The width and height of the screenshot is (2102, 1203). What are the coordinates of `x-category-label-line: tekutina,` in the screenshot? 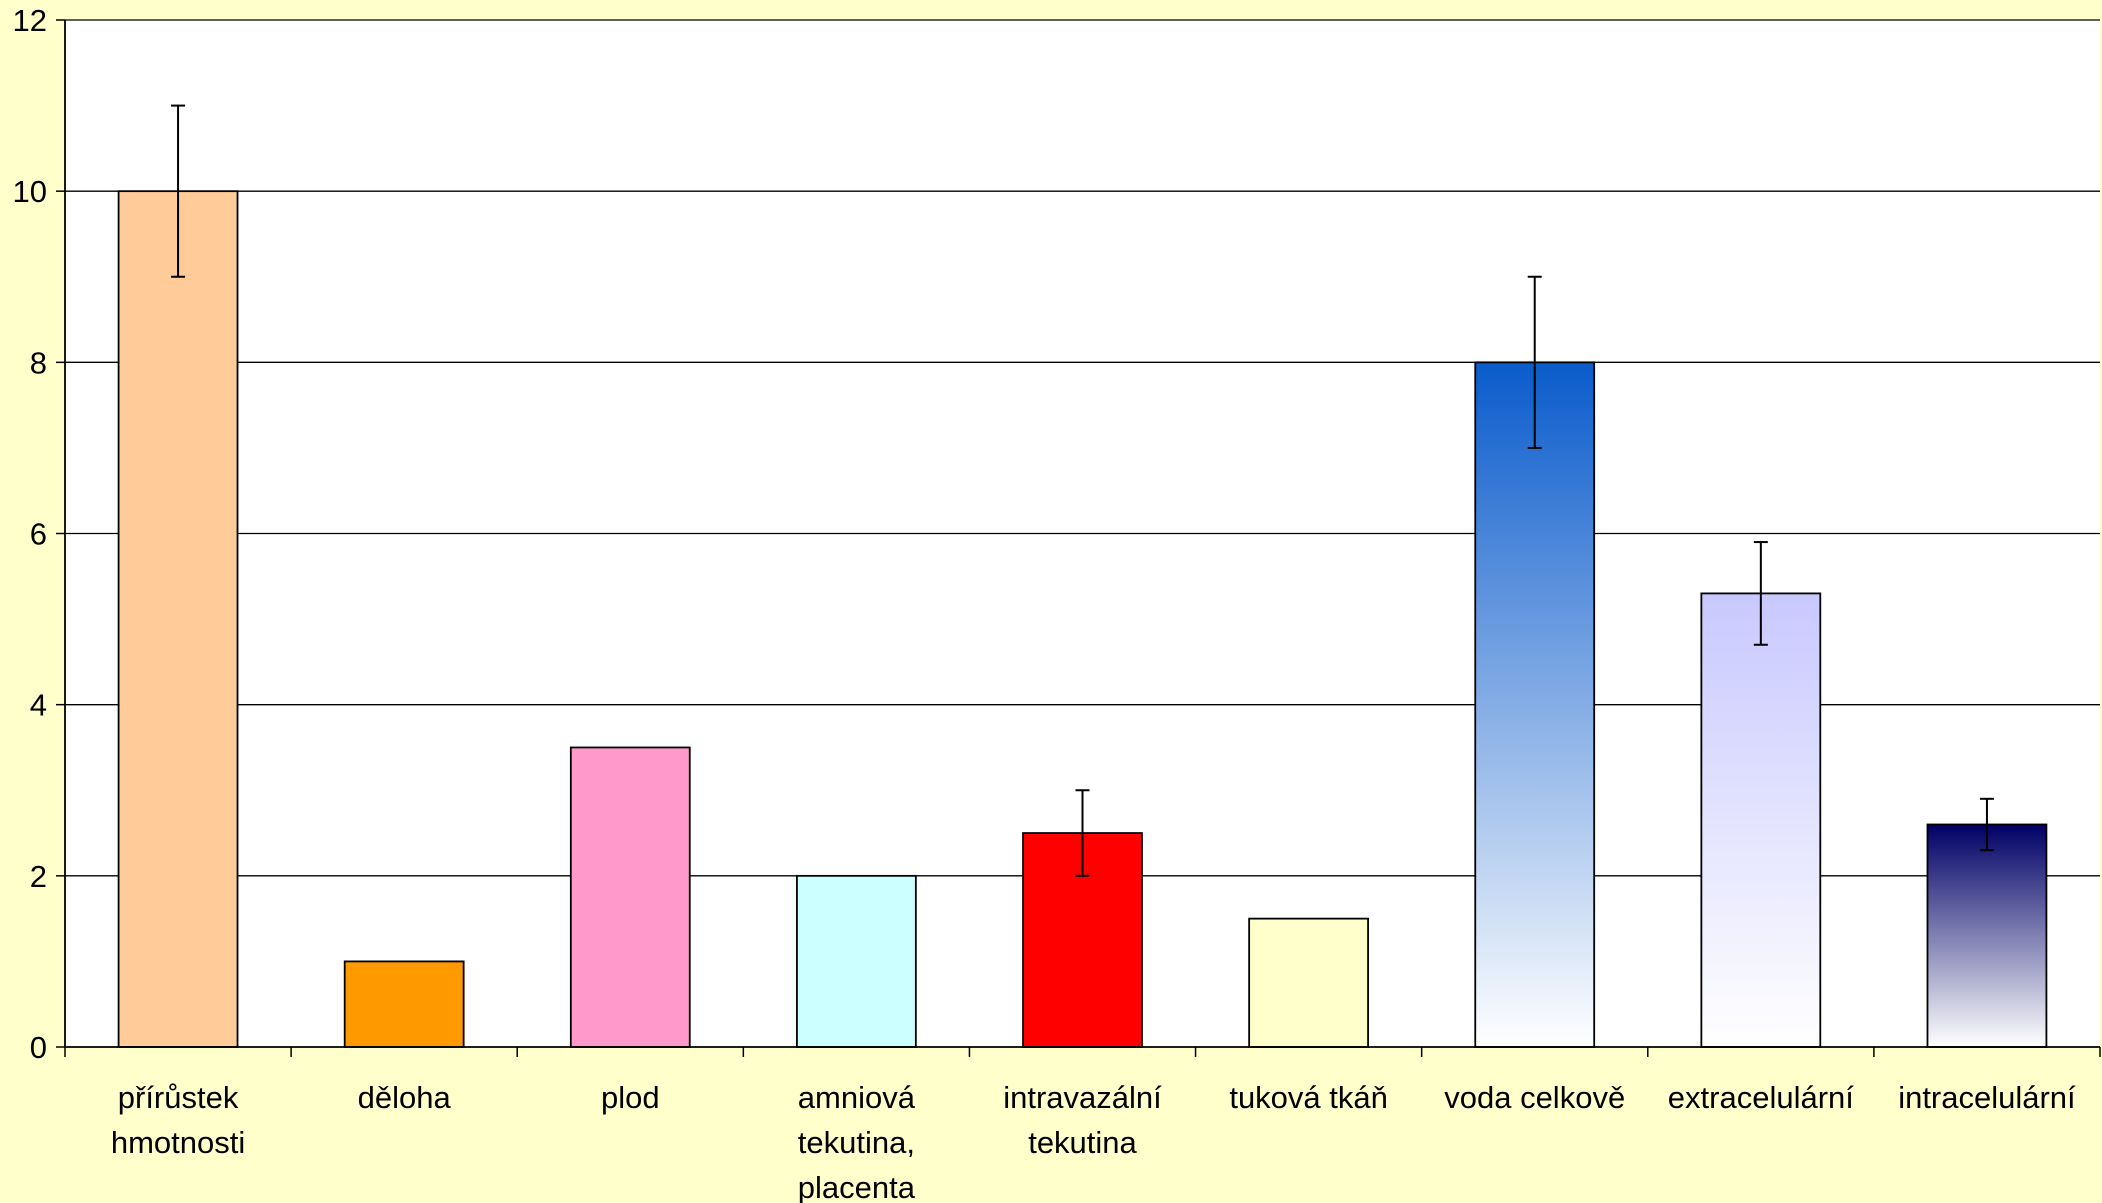 It's located at (856, 1142).